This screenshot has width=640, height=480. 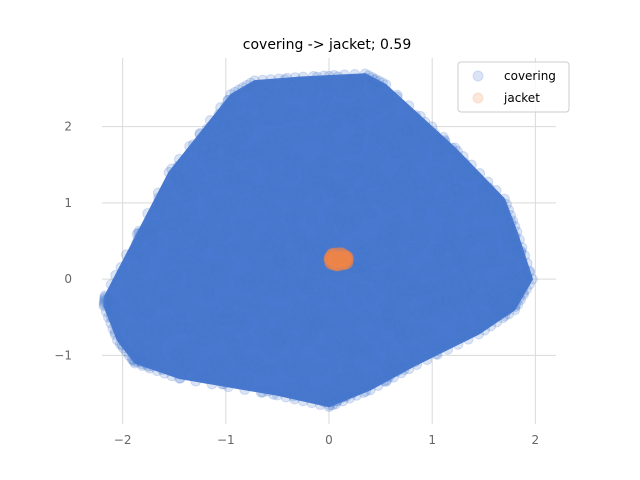 I want to click on y-tick-label: 0, so click(x=68, y=279).